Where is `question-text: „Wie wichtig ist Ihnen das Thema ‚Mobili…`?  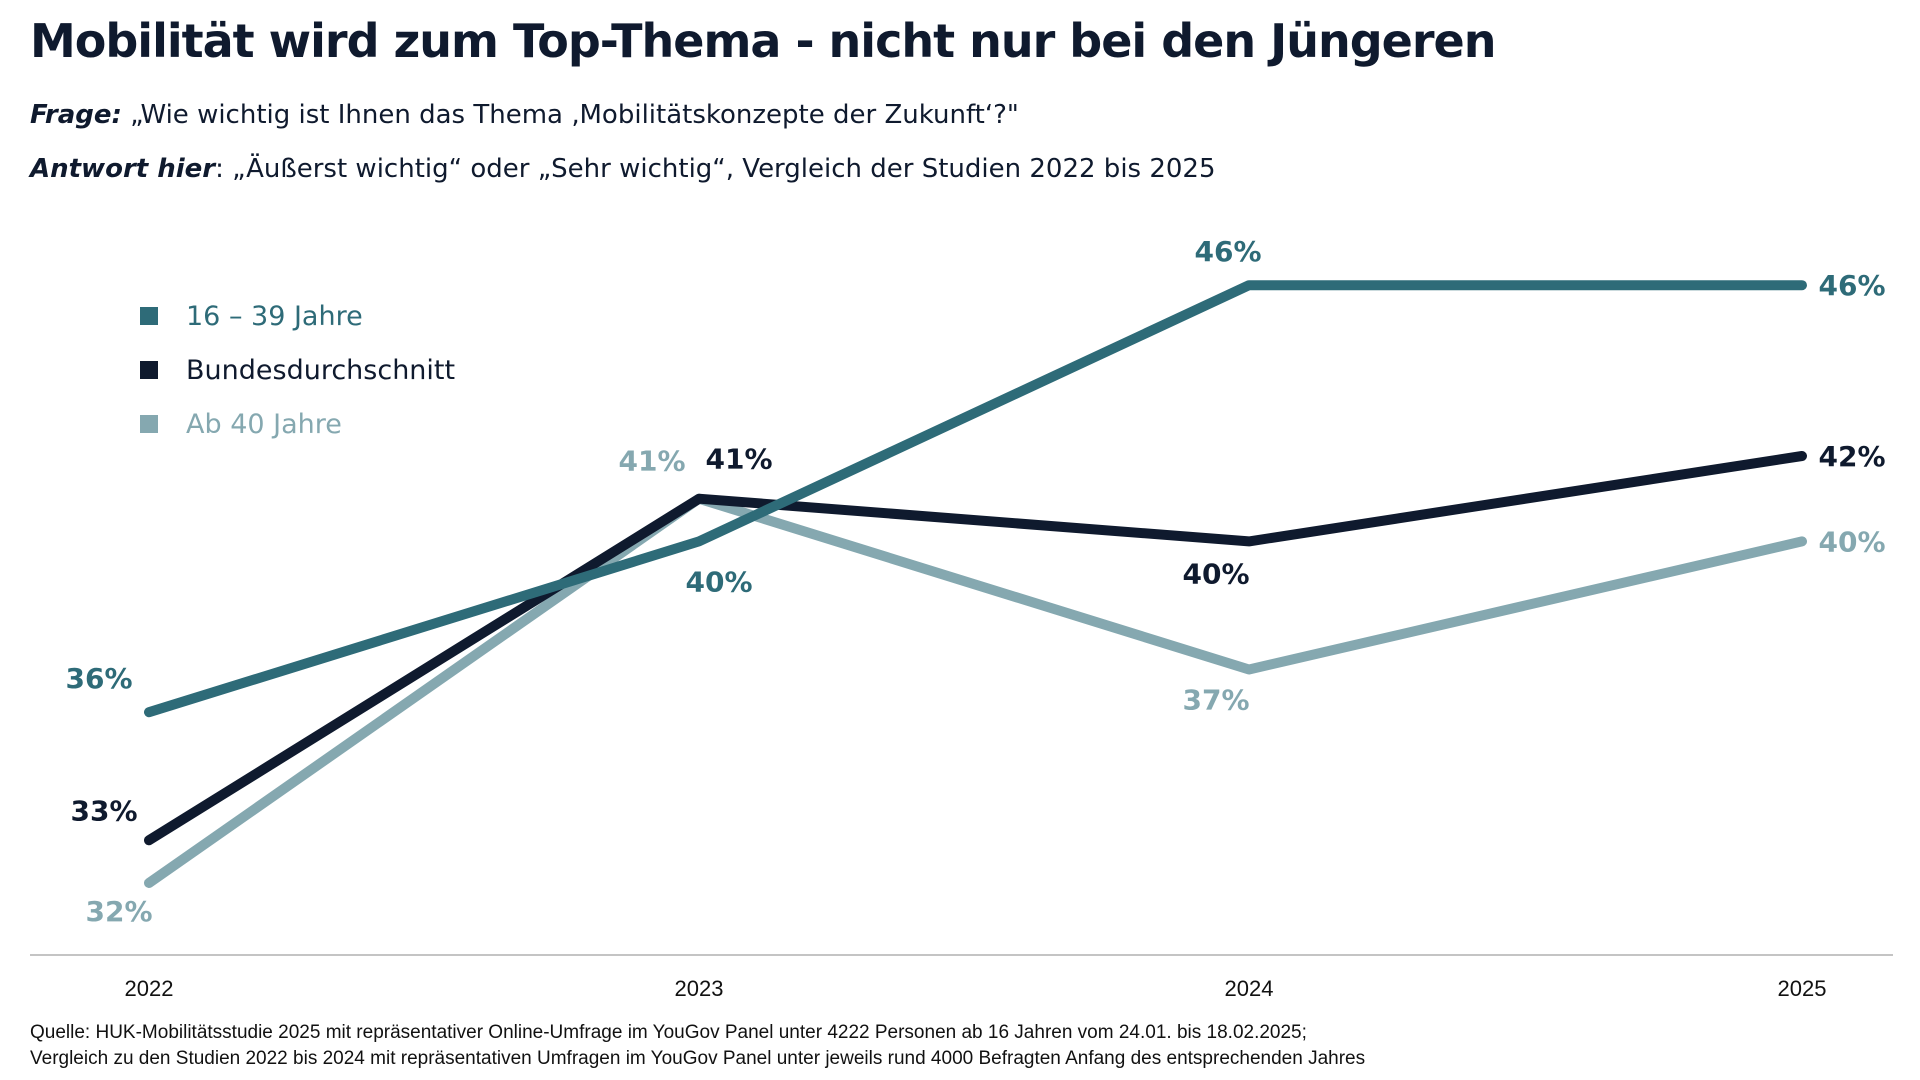
question-text: „Wie wichtig ist Ihnen das Thema ‚Mobili… is located at coordinates (570, 115).